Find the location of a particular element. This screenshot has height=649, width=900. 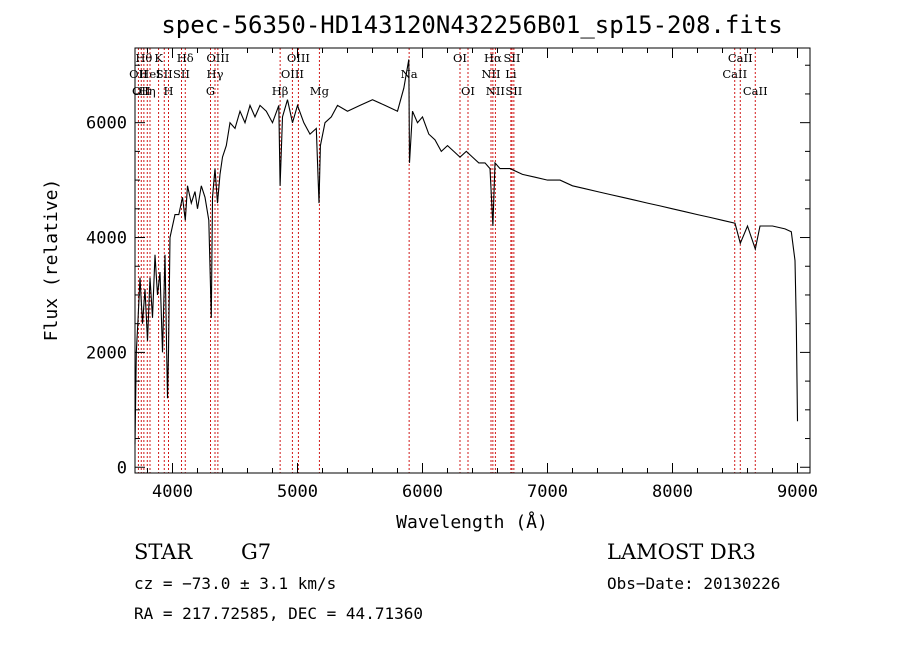

line-label-28: CaII is located at coordinates (755, 91).